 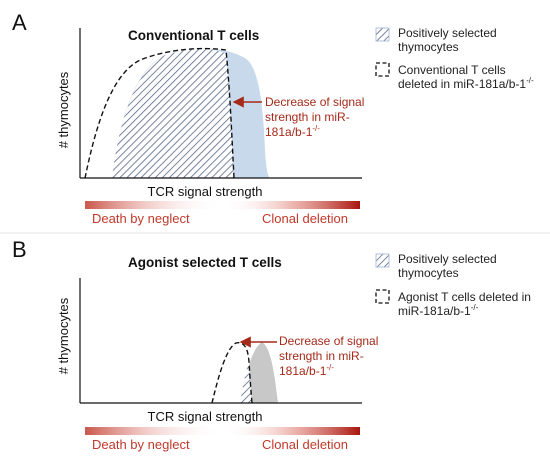 What do you see at coordinates (321, 356) in the screenshot?
I see `panel-b-annotation-line2: strength in miR-` at bounding box center [321, 356].